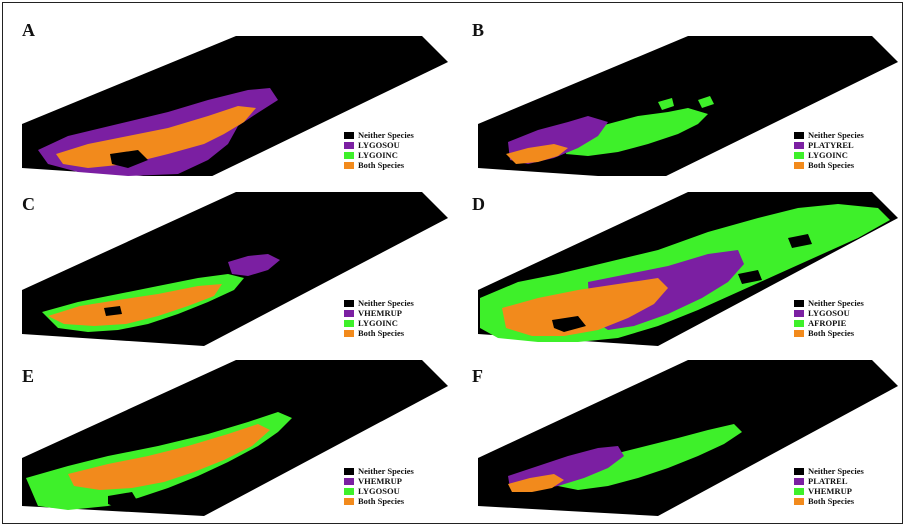 The width and height of the screenshot is (907, 528). What do you see at coordinates (254, 265) in the screenshot?
I see `species1-area` at bounding box center [254, 265].